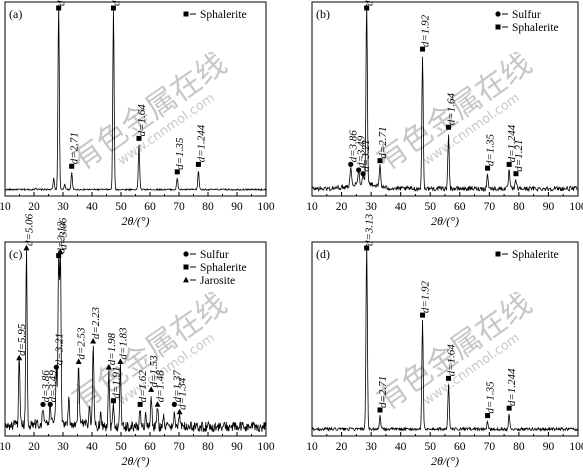 This screenshot has width=583, height=473. Describe the element at coordinates (112, 349) in the screenshot. I see `peak-label: d=1.98` at that location.